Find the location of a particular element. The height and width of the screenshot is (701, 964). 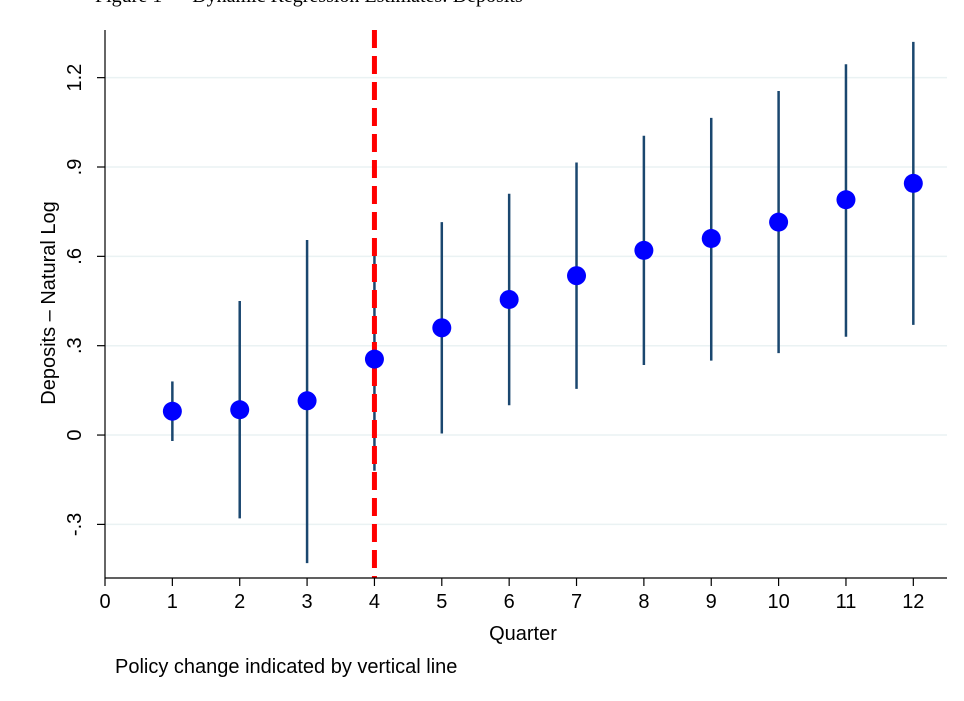

y-axis-label: Deposits – Natural Log is located at coordinates (49, 302).